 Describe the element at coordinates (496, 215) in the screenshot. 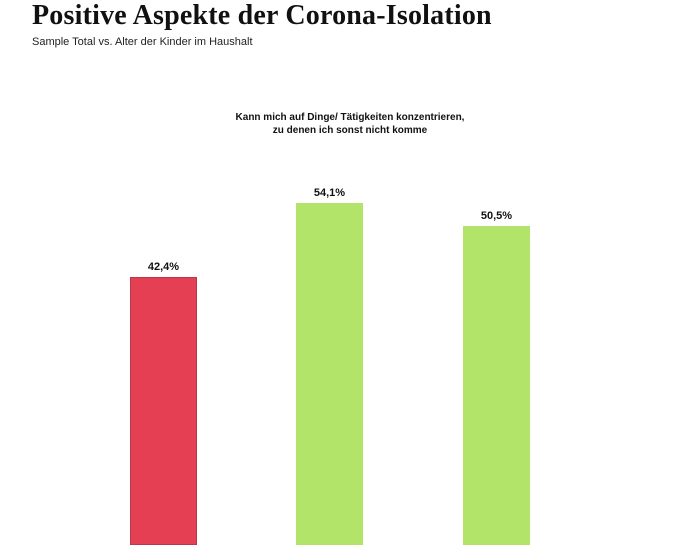

I see `bar-value-label-3: 50,5%` at that location.